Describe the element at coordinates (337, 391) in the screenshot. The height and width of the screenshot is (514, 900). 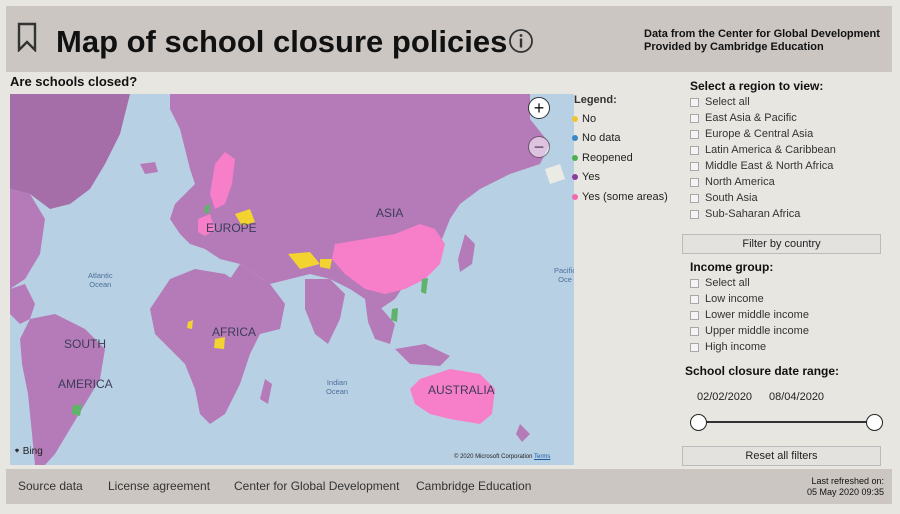
I see `indian-label-line2: Ocean` at that location.